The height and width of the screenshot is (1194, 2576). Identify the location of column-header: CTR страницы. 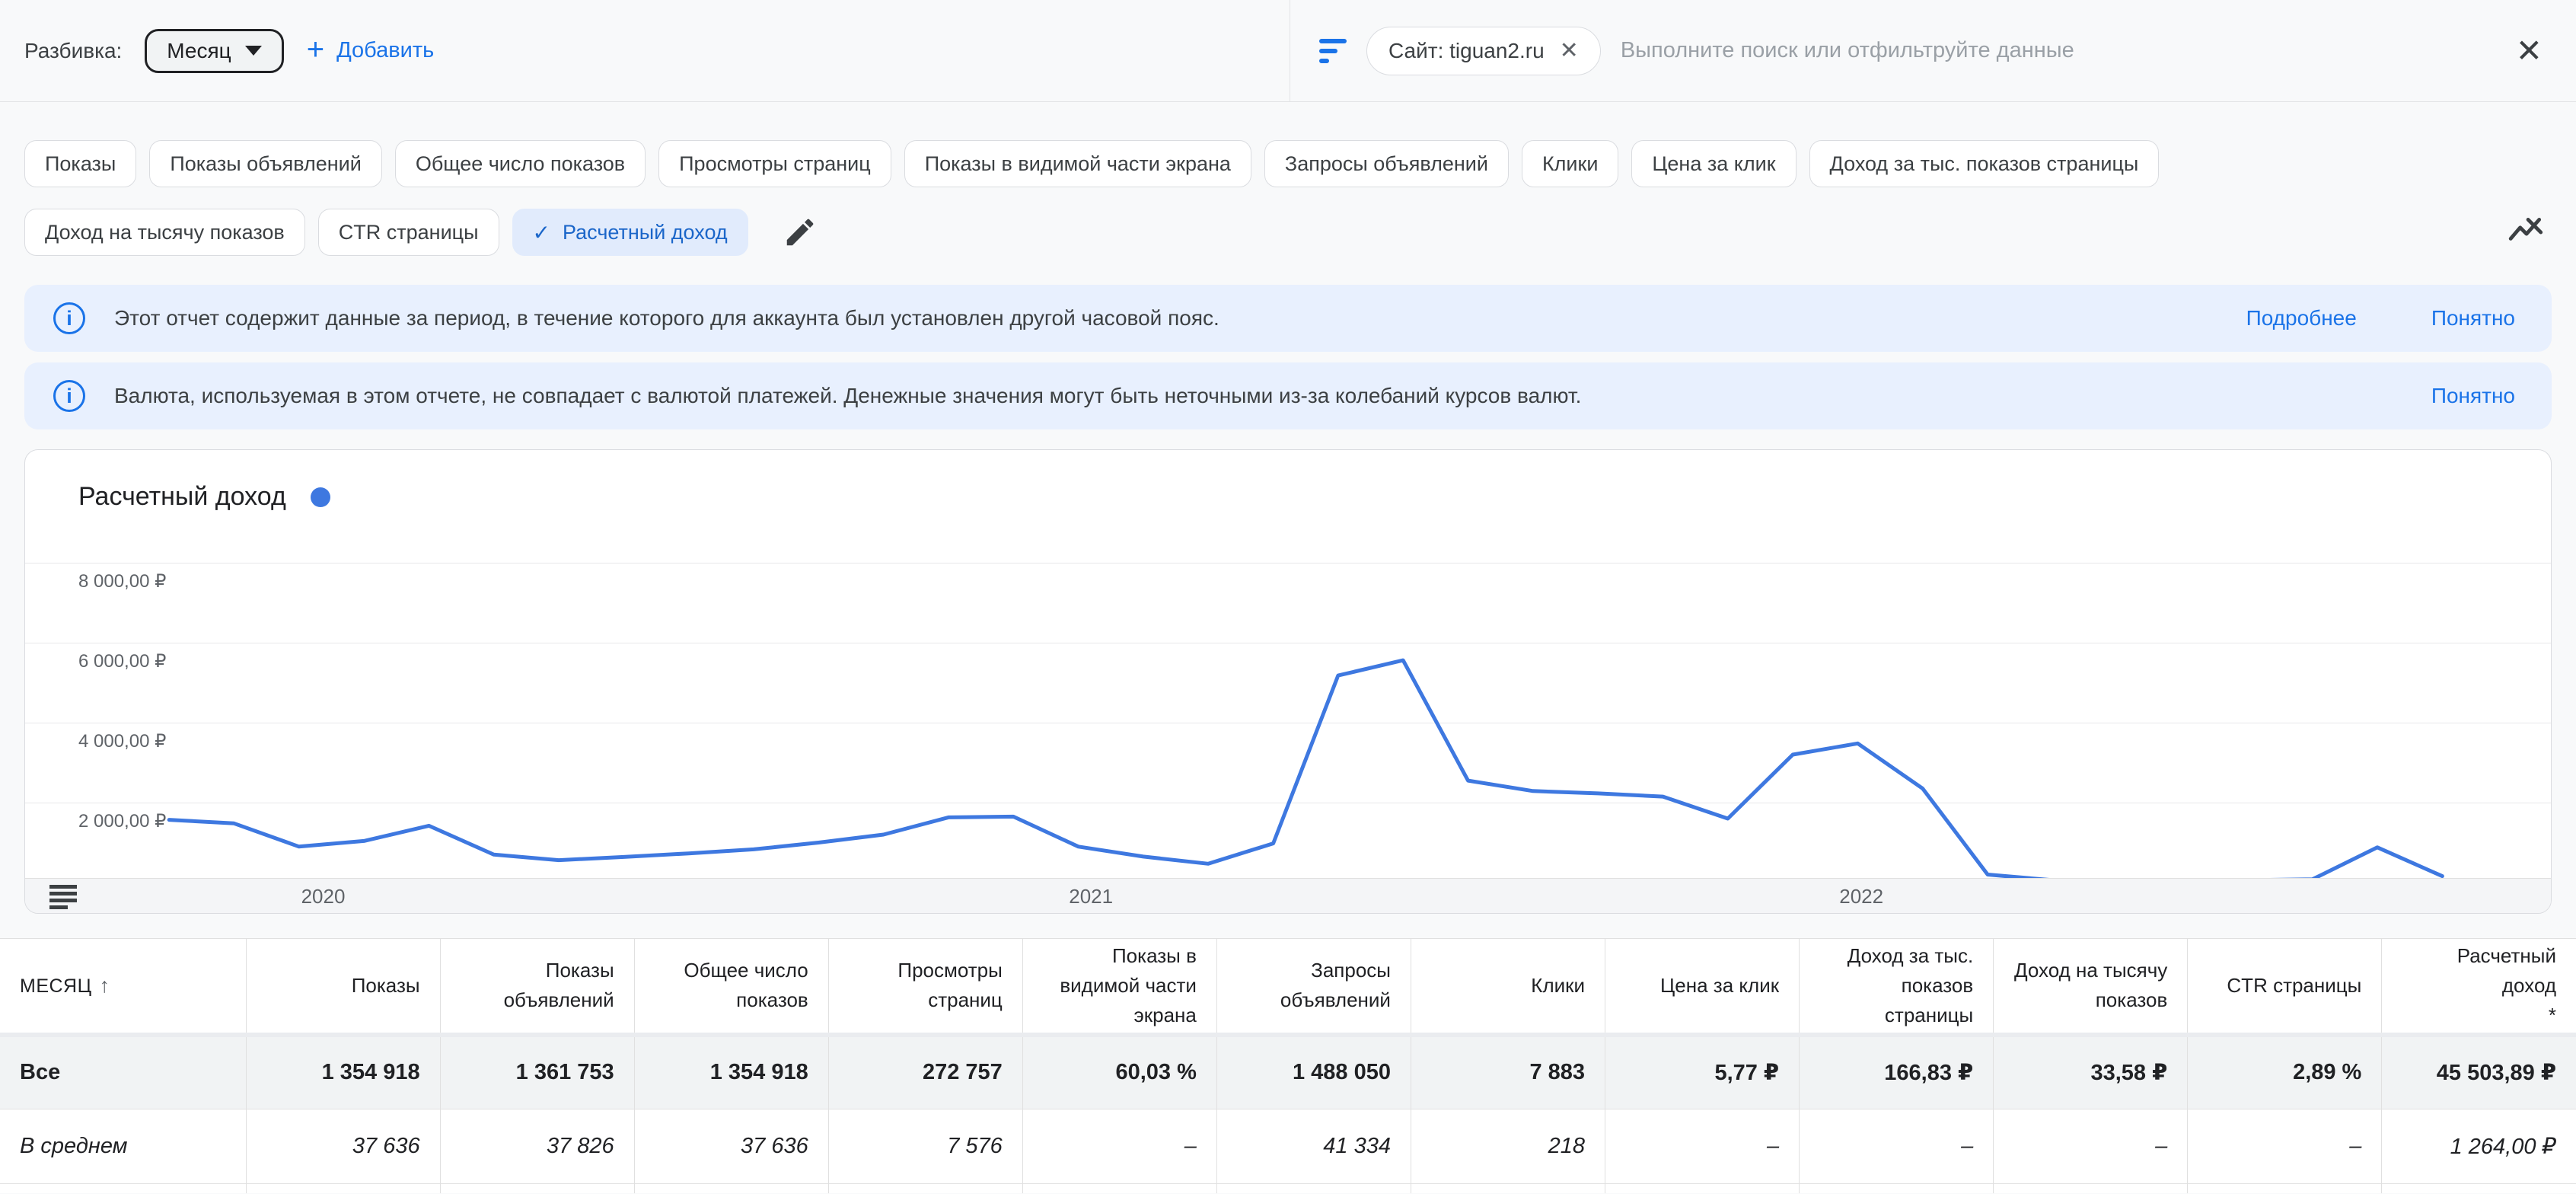
(2285, 988).